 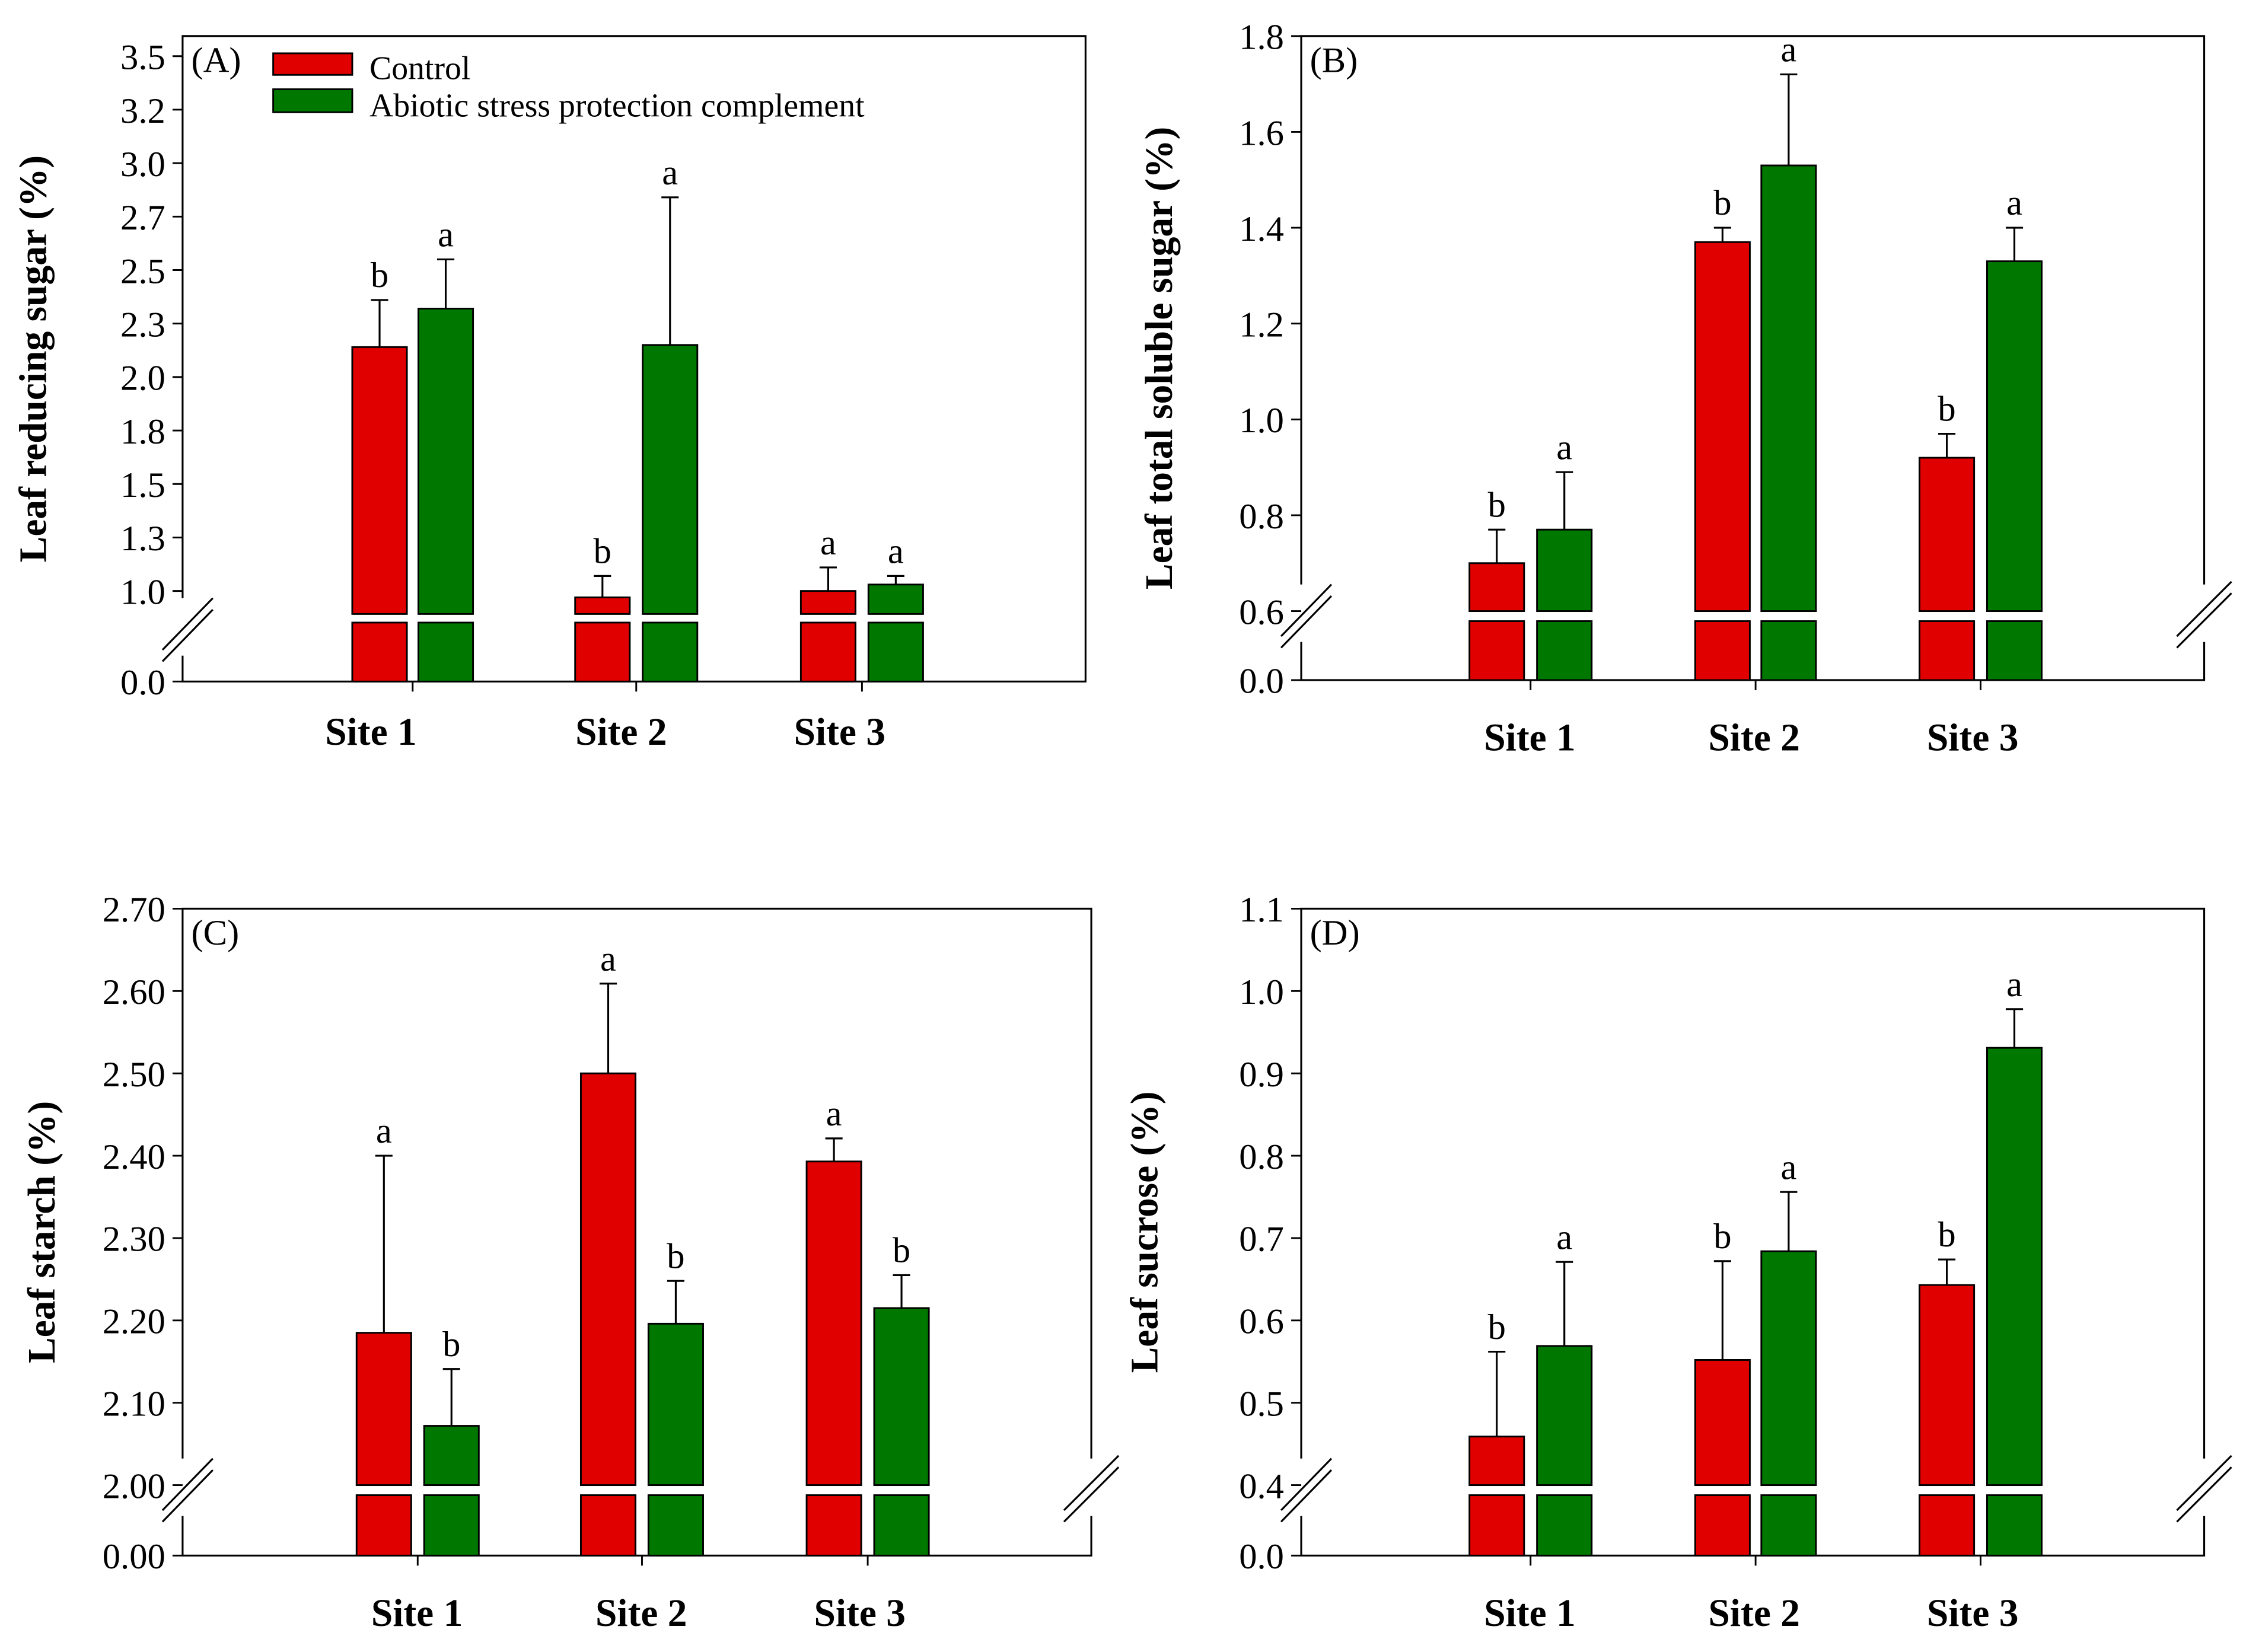 What do you see at coordinates (1262, 1404) in the screenshot?
I see `y-tick-label: 0.5` at bounding box center [1262, 1404].